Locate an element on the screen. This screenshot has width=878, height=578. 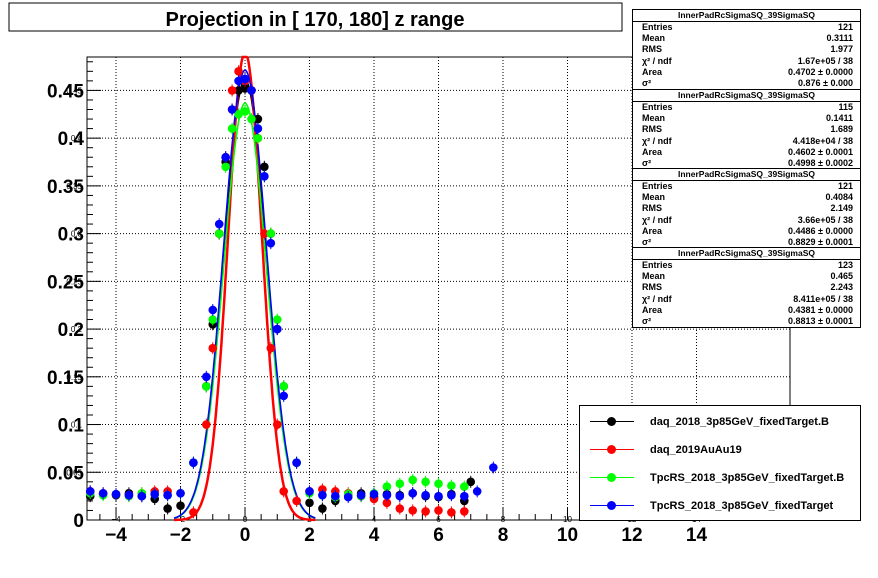
x-tick-label: −4 is located at coordinates (116, 535).